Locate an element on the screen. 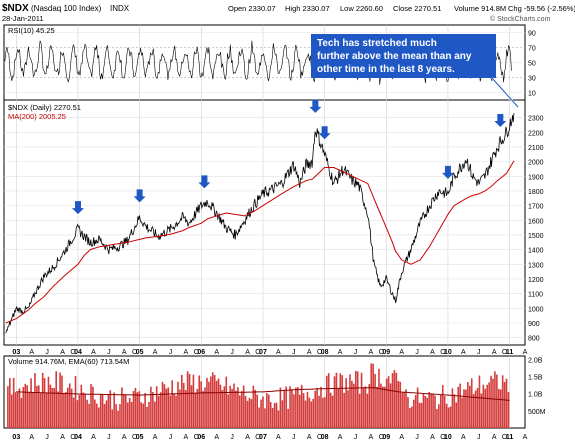 This screenshot has width=575, height=448. price-tick-label: 900 is located at coordinates (534, 324).